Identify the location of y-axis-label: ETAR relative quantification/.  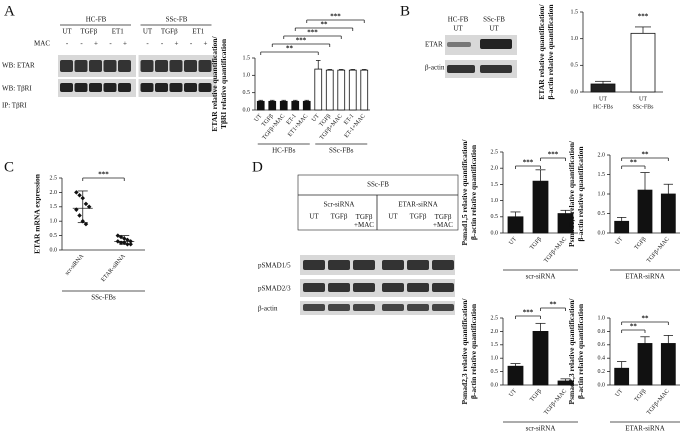
(541, 52).